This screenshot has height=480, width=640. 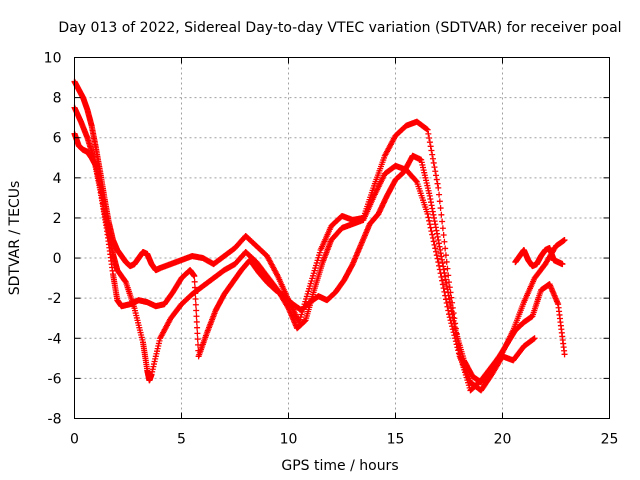 I want to click on x-tick-label: 0, so click(x=74, y=440).